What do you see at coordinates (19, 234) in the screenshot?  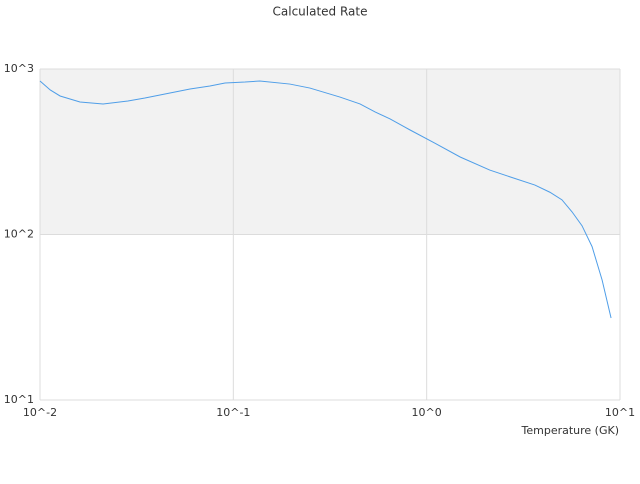 I see `y-tick-label: 10^2` at bounding box center [19, 234].